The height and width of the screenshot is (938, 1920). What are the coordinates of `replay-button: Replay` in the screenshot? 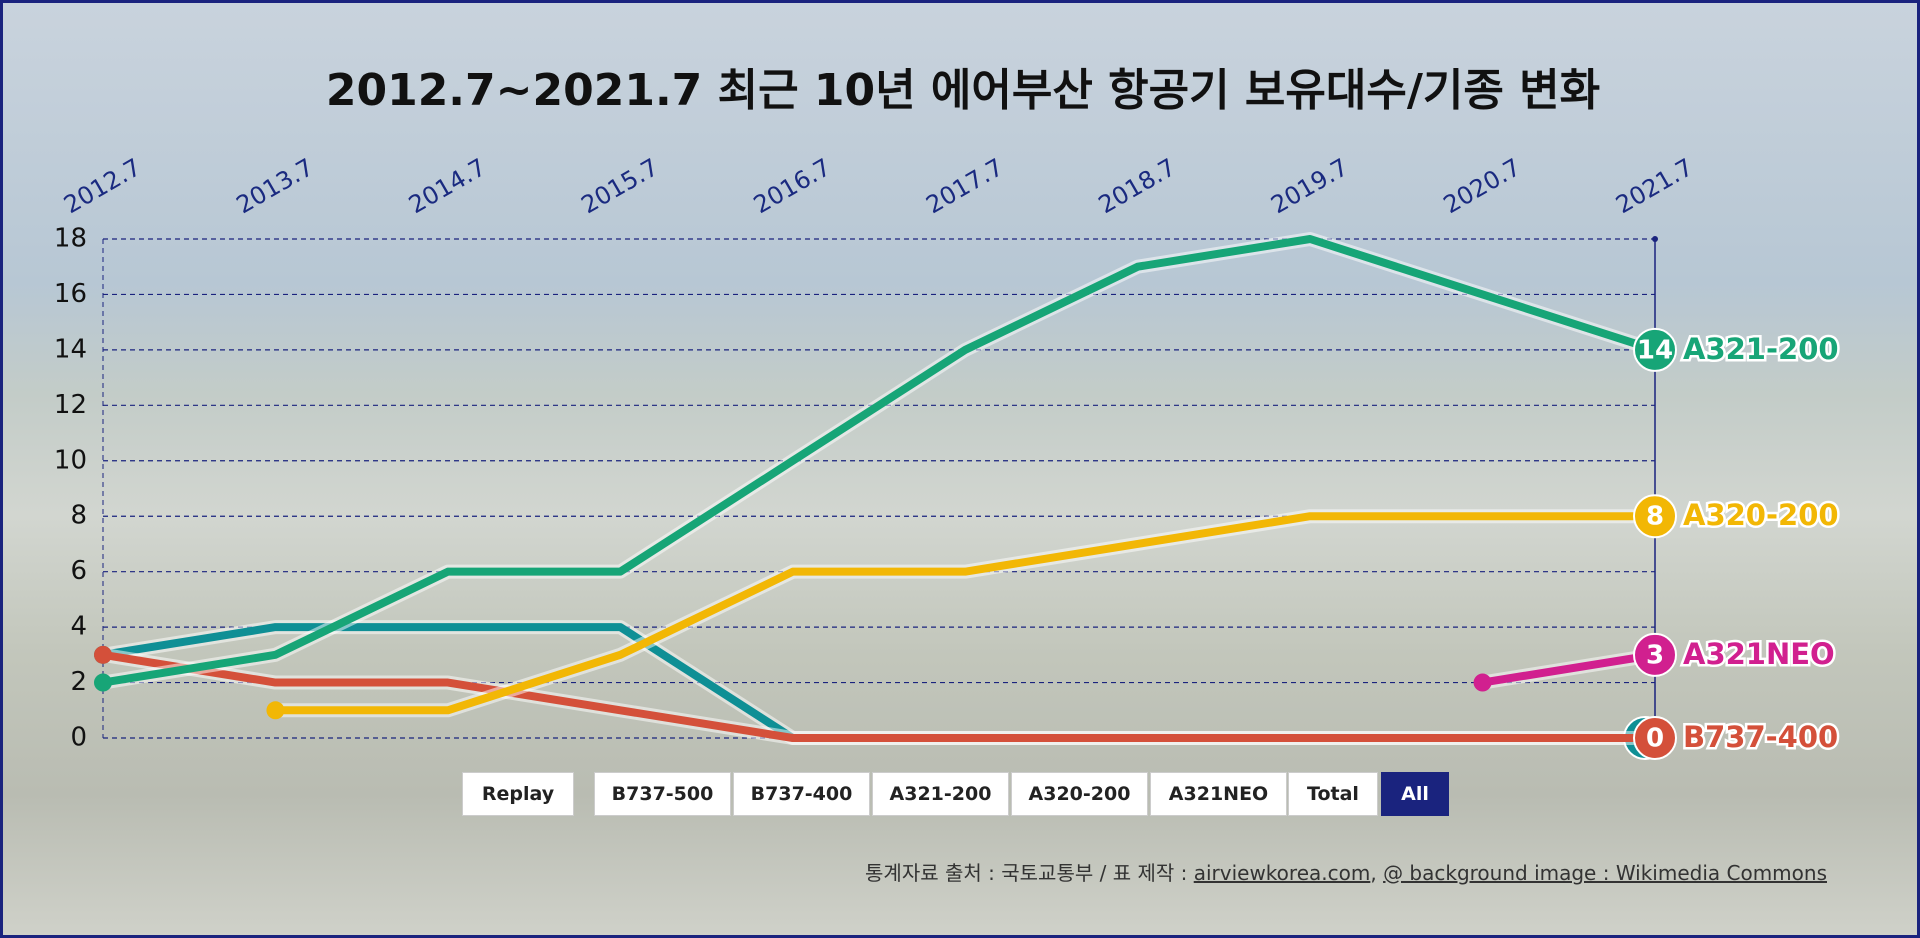 It's located at (518, 794).